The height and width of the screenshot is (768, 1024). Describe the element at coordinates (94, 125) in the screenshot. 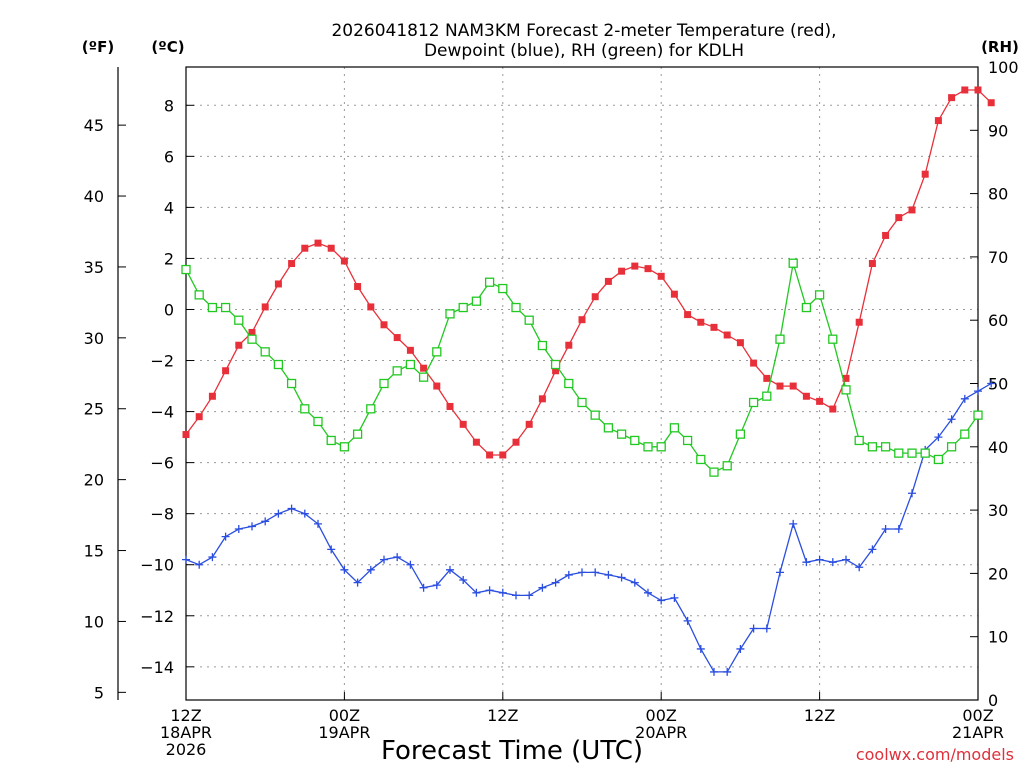

I see `fahrenheit-tick-label: 45` at that location.